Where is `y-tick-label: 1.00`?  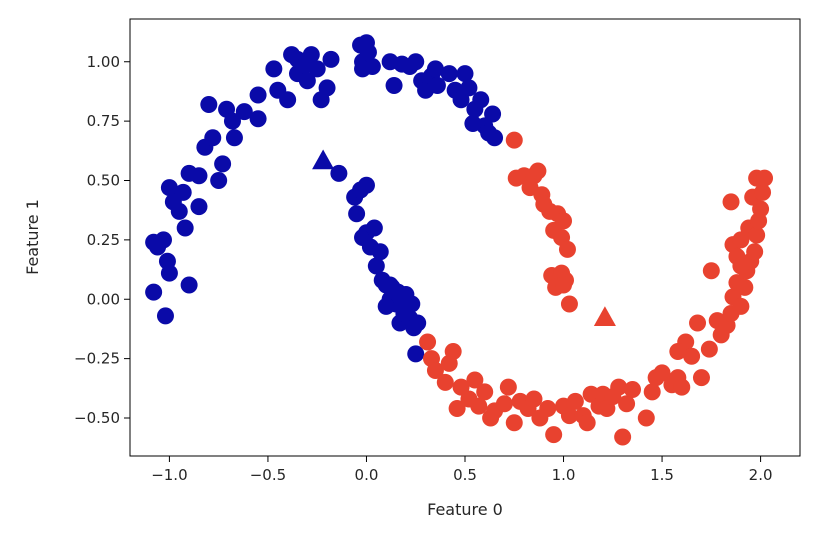
y-tick-label: 1.00 is located at coordinates (103, 62).